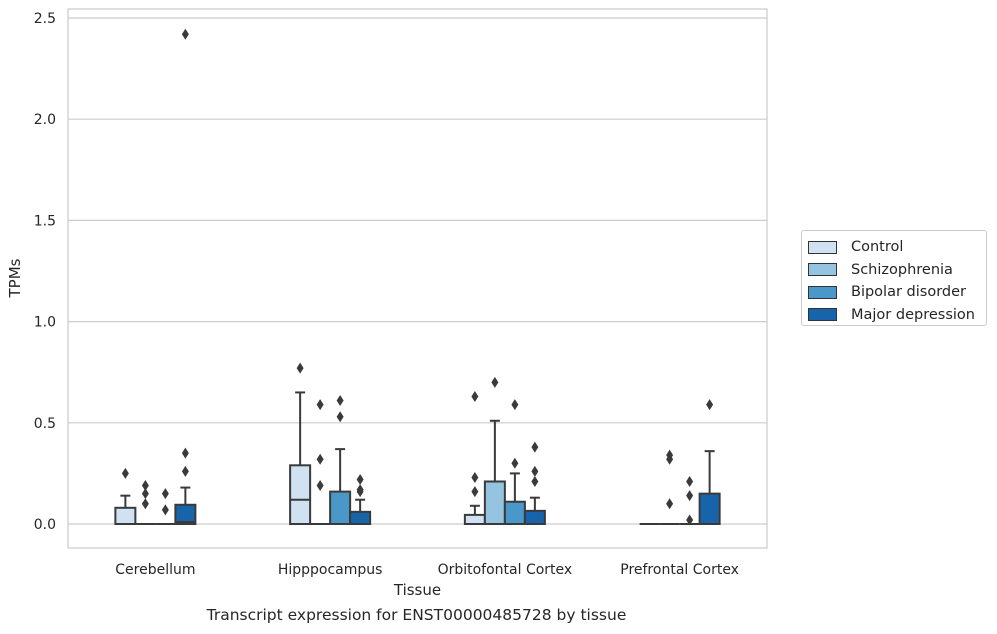 This screenshot has width=997, height=634. I want to click on legend-item-bipolar-disorder: Bipolar disorder, so click(897, 292).